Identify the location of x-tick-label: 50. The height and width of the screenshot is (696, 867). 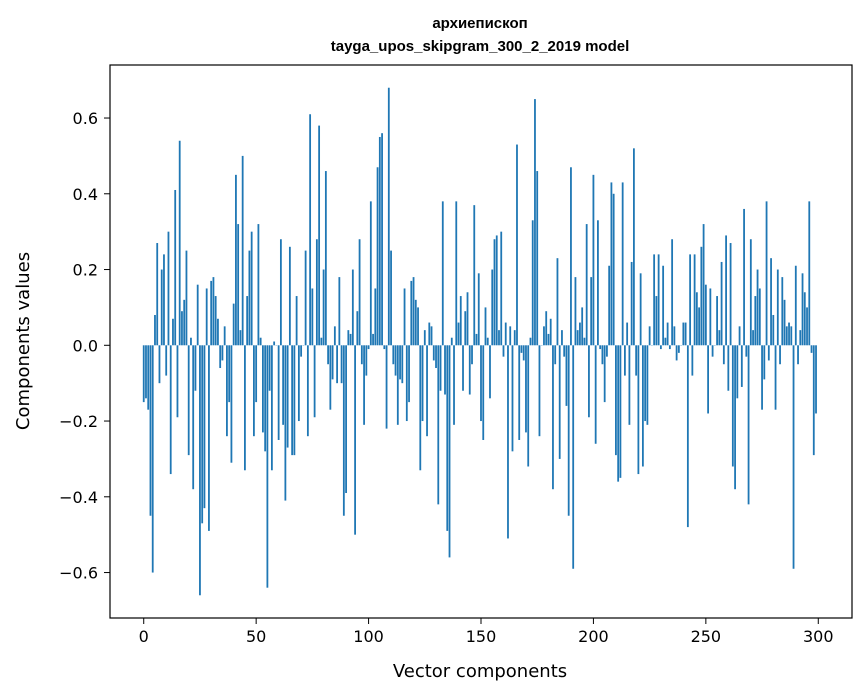
(256, 636).